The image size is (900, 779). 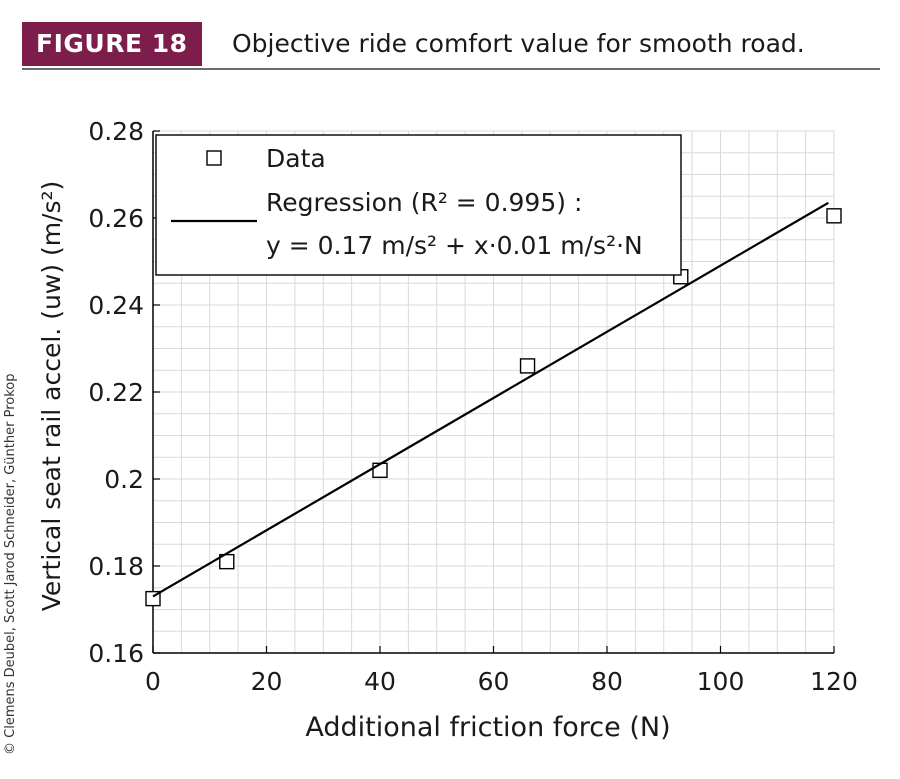 What do you see at coordinates (116, 218) in the screenshot?
I see `y-tick-label: 0.26` at bounding box center [116, 218].